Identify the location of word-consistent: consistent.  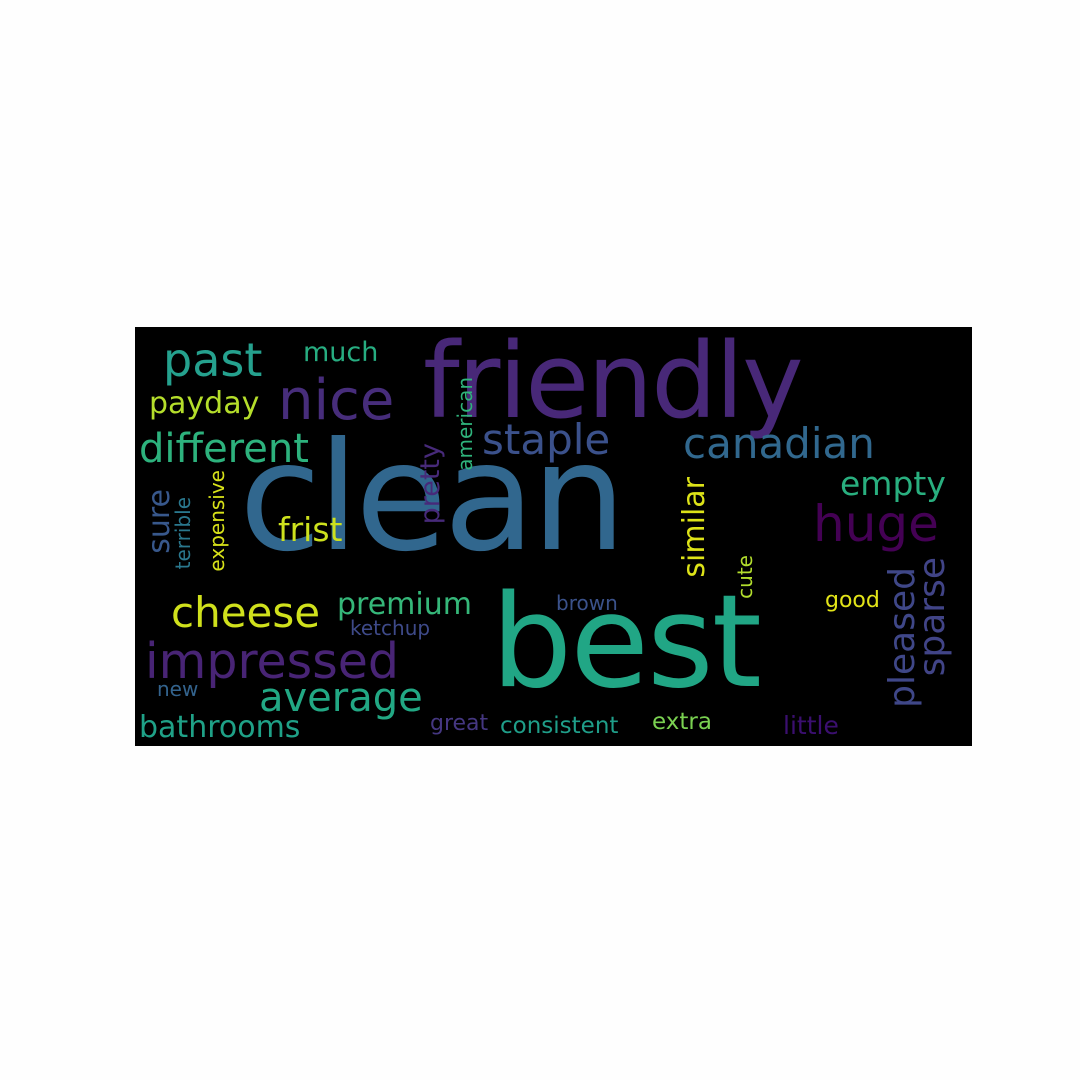
(559, 726).